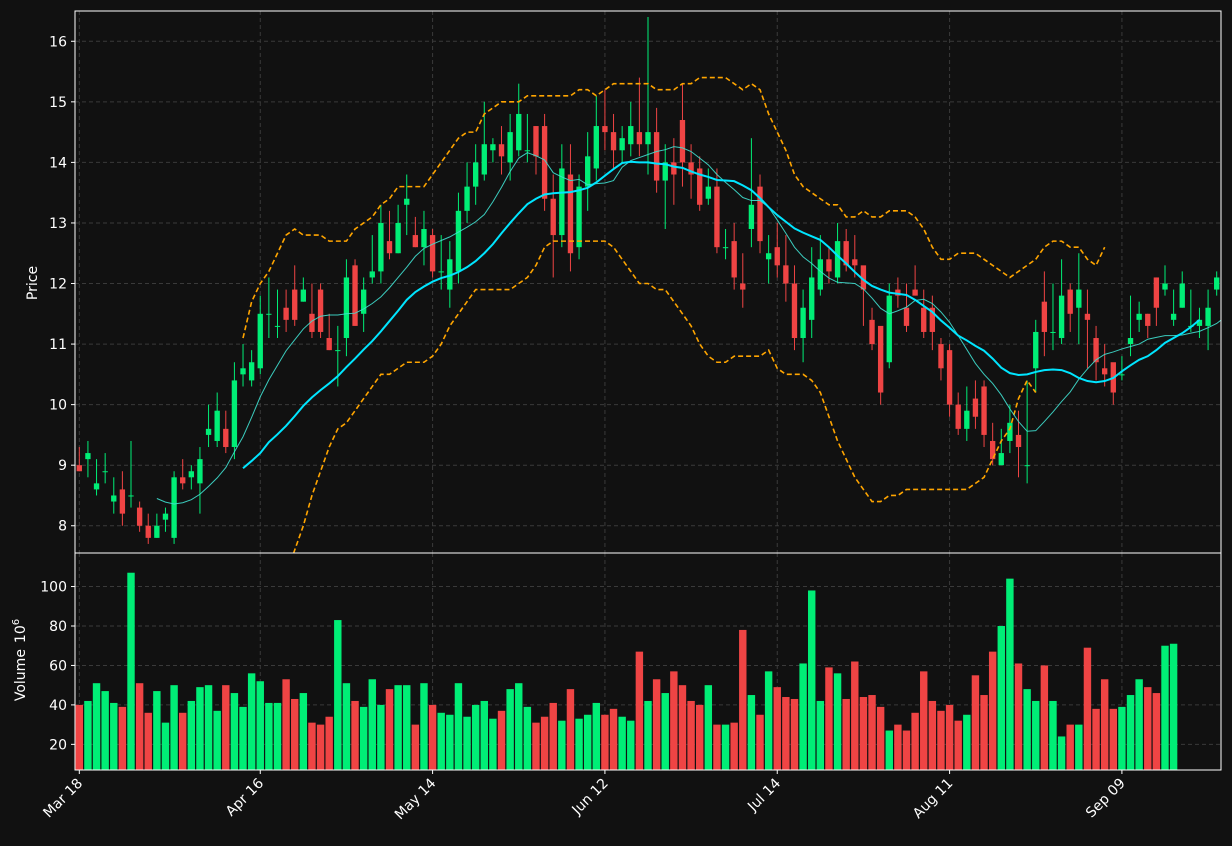 The height and width of the screenshot is (846, 1232). Describe the element at coordinates (58, 285) in the screenshot. I see `price-tick-label: 12` at that location.